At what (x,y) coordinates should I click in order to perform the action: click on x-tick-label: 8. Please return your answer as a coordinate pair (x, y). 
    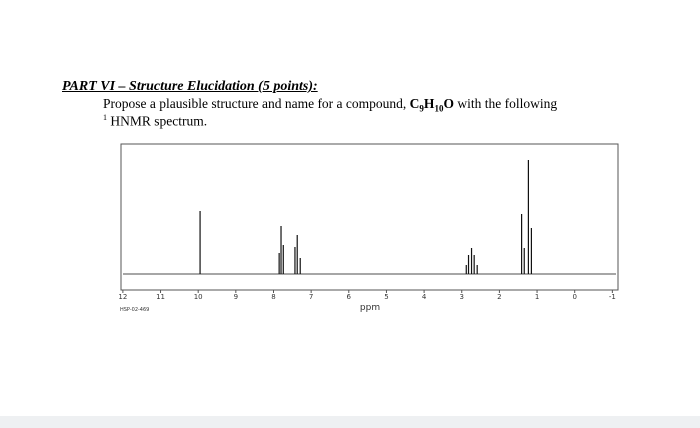
    Looking at the image, I should click on (273, 297).